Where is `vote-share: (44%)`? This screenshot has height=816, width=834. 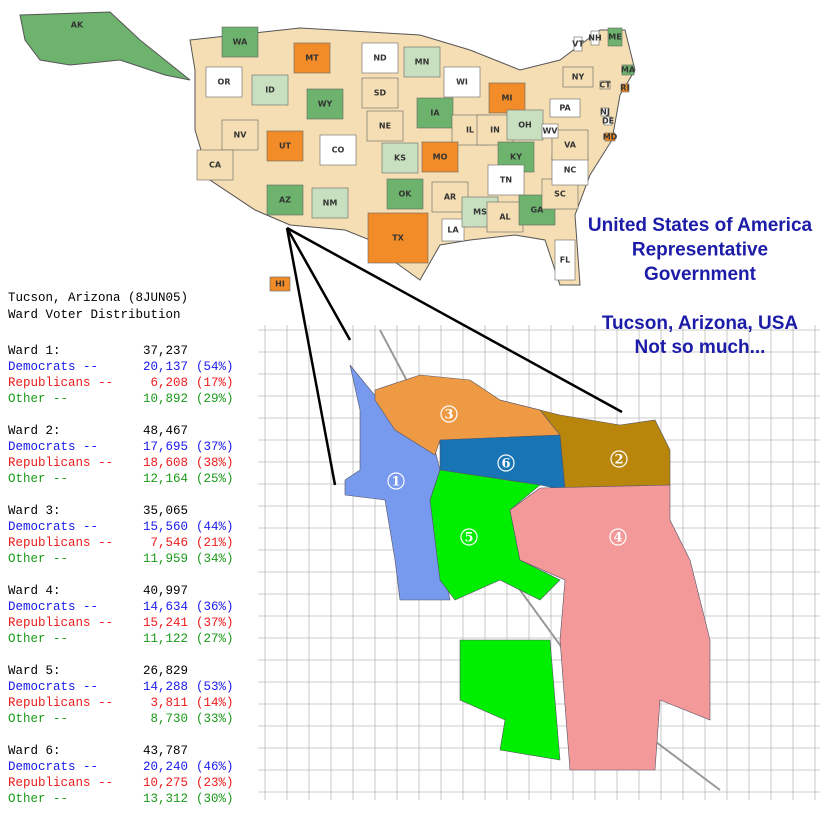
vote-share: (44%) is located at coordinates (215, 527).